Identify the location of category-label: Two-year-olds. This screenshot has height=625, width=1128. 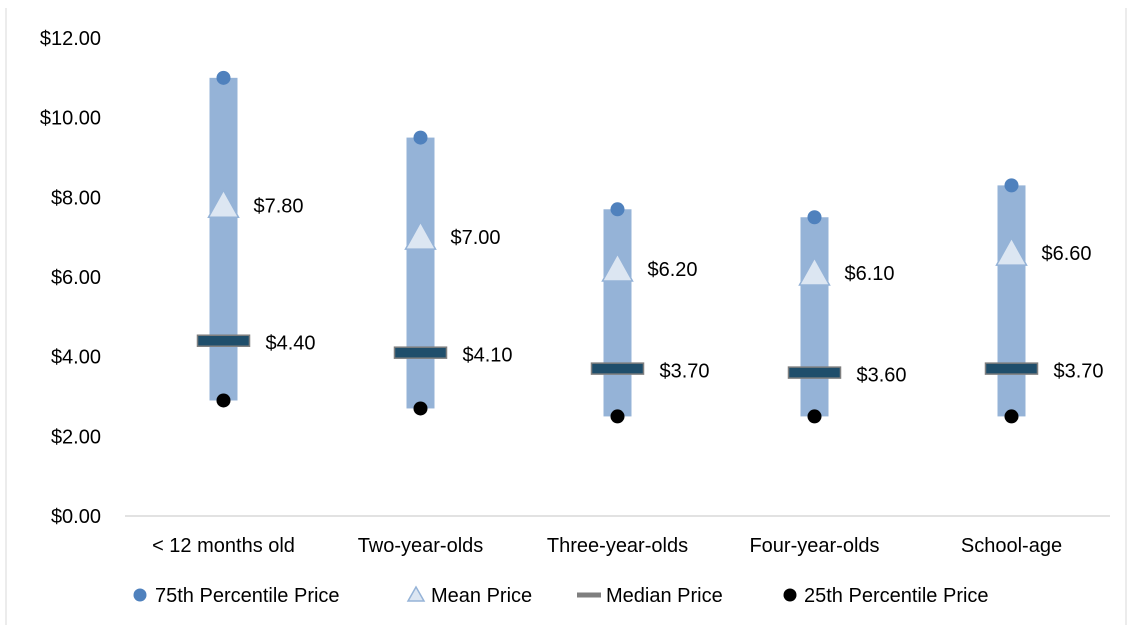
(421, 546).